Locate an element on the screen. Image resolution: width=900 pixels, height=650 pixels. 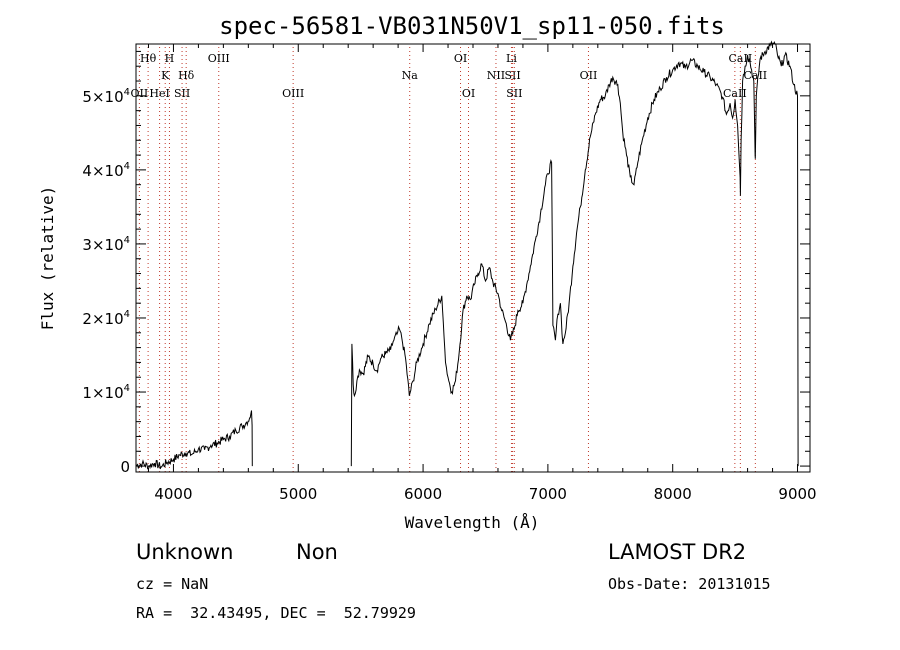
y-tick-label: 2×104 is located at coordinates (106, 318).